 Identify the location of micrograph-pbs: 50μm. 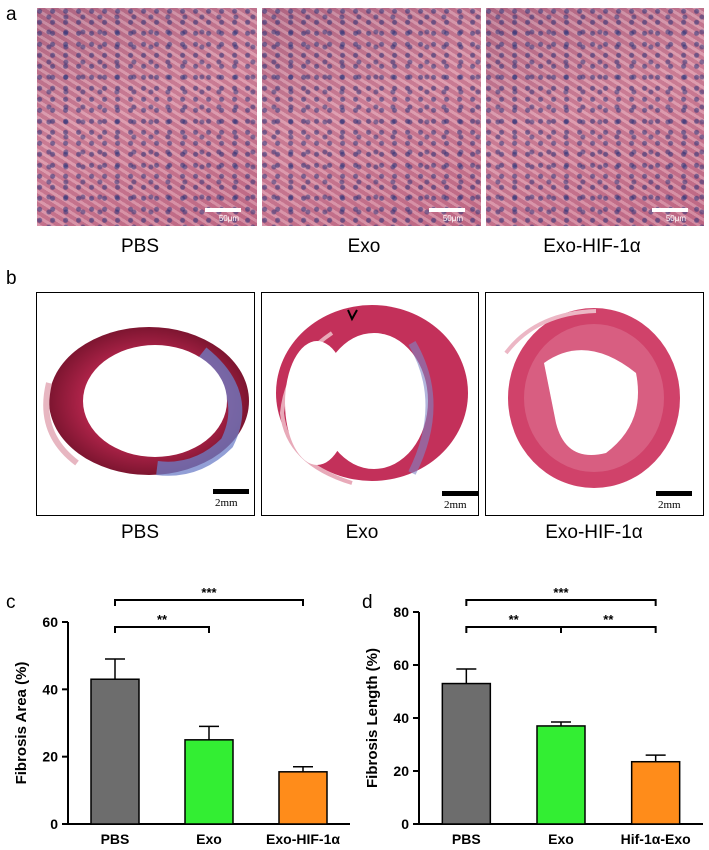
(147, 117).